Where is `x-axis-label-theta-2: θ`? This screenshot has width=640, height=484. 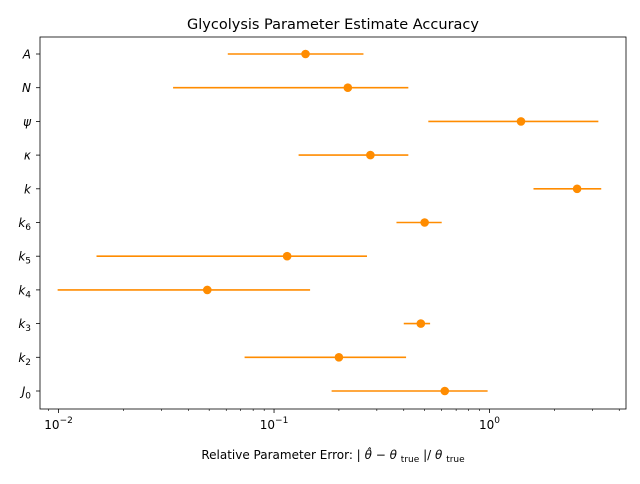 x-axis-label-theta-2: θ is located at coordinates (439, 455).